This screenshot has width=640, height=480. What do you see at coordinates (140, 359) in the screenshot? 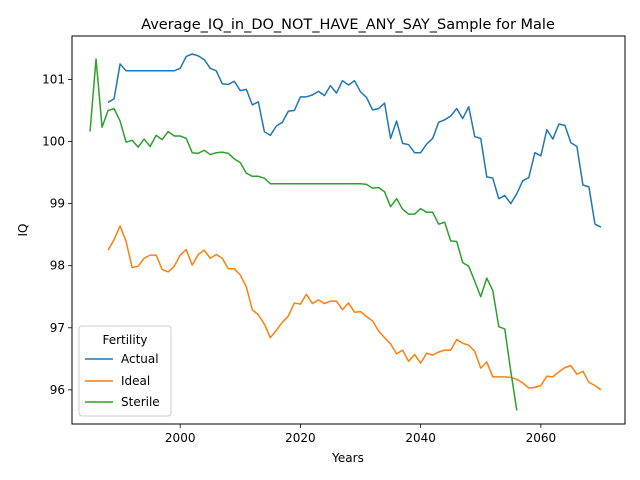
I see `legend-label-actual: Actual` at bounding box center [140, 359].